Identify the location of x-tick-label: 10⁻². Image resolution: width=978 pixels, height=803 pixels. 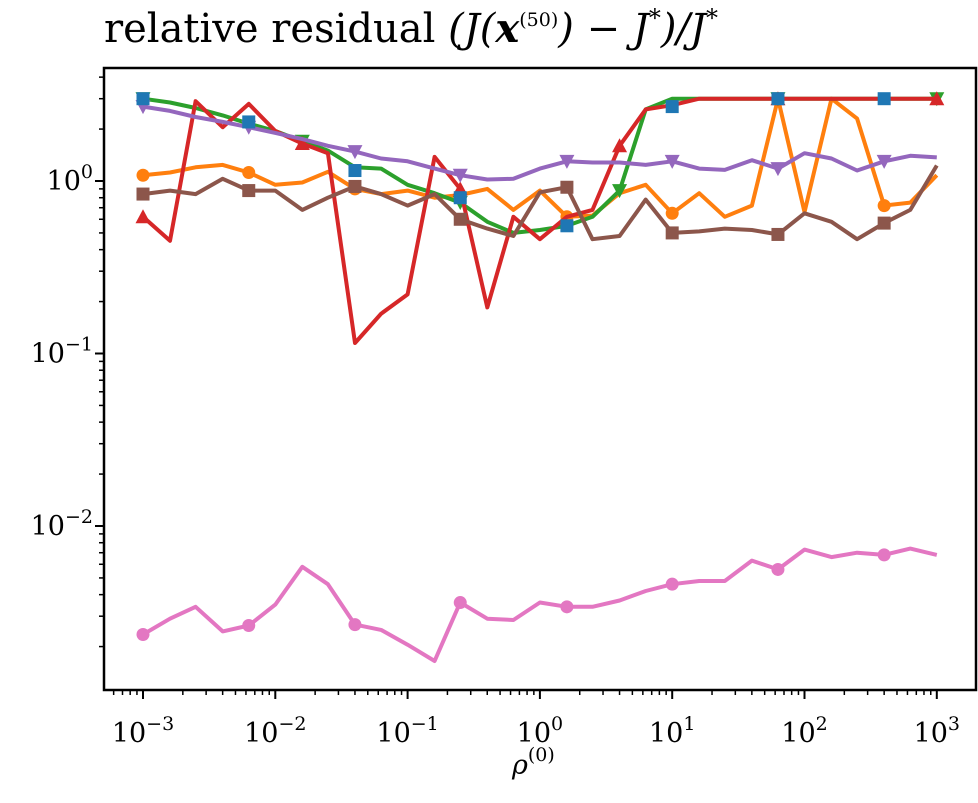
(275, 731).